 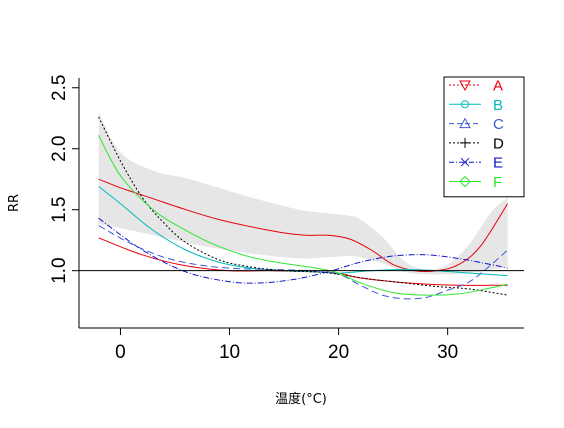 I want to click on y-tick-label: 2.0, so click(x=59, y=149).